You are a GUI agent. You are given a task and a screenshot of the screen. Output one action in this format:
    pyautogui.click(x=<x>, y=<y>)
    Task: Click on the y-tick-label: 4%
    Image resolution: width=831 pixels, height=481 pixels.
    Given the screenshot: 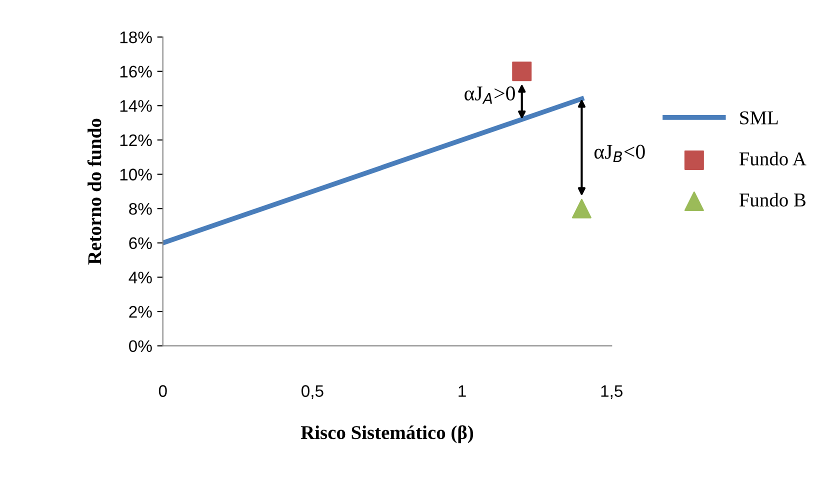 What is the action you would take?
    pyautogui.click(x=140, y=278)
    